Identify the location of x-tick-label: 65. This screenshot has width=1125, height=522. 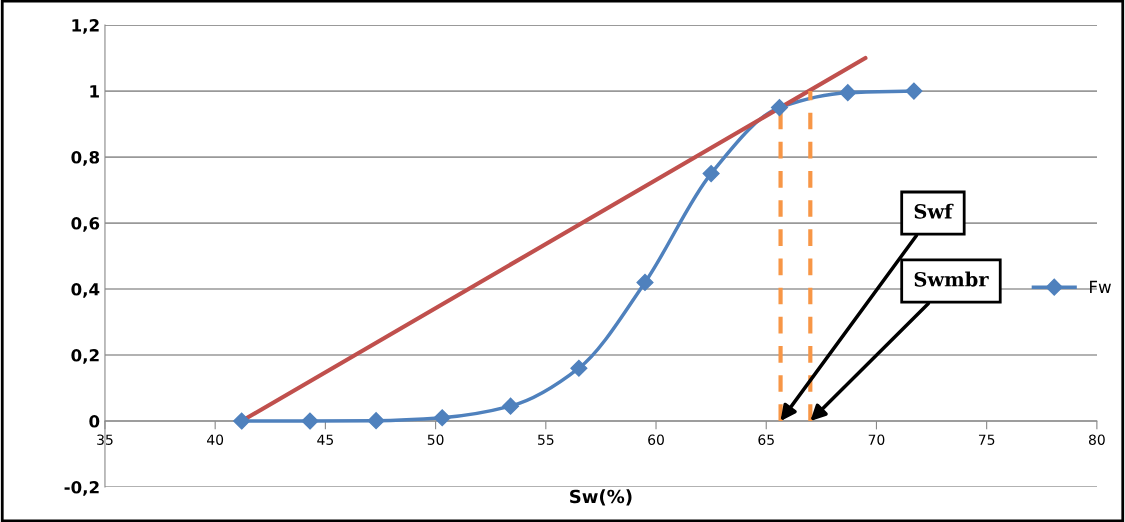
(766, 439).